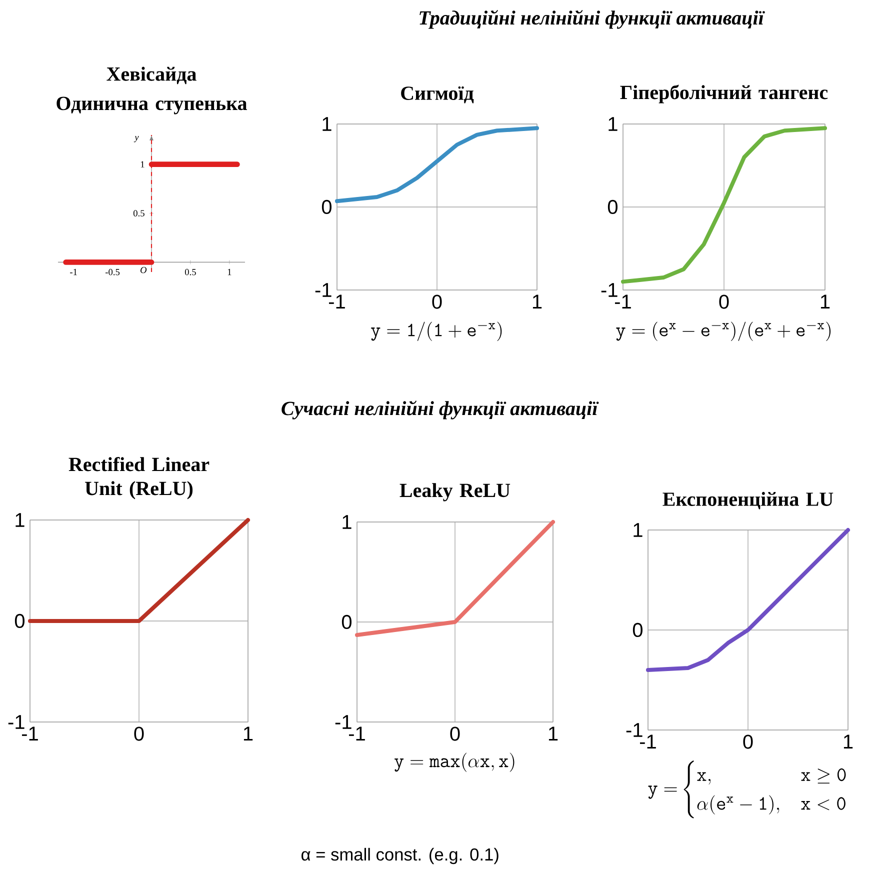 The height and width of the screenshot is (870, 882). I want to click on x-axis-title: $\mathtt{y=}\begin{cases}\mathtt{x,} & \mathtt{x\geq 0}\\ \mathtt{\alpha(e^{x}-1),} & \mathtt{x<0}\end{cases}$, so click(747, 789).